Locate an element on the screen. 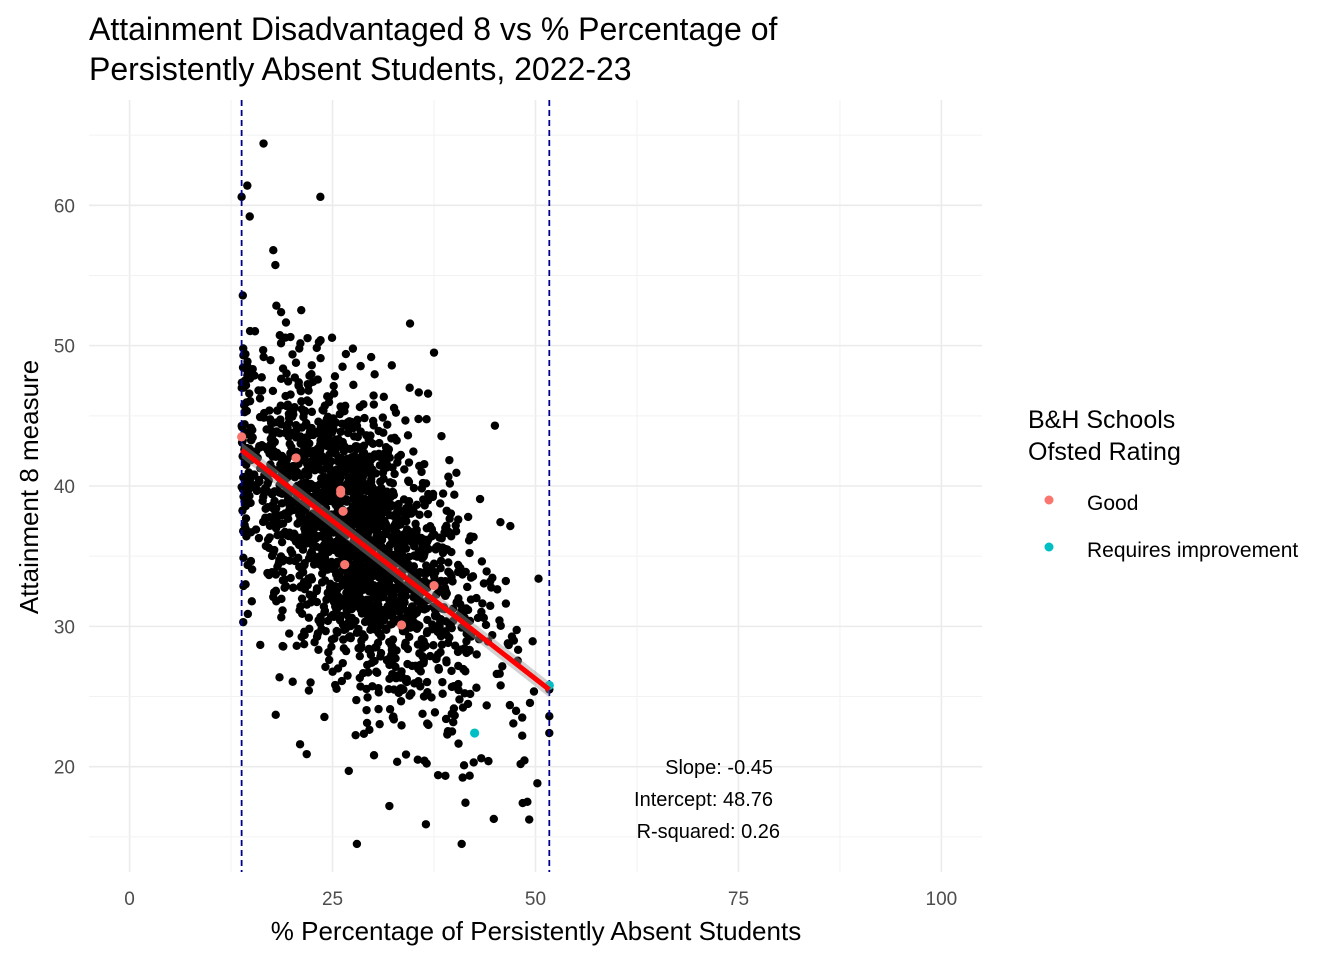 The height and width of the screenshot is (960, 1344). annotation-intercept: Intercept: 48.76 is located at coordinates (703, 800).